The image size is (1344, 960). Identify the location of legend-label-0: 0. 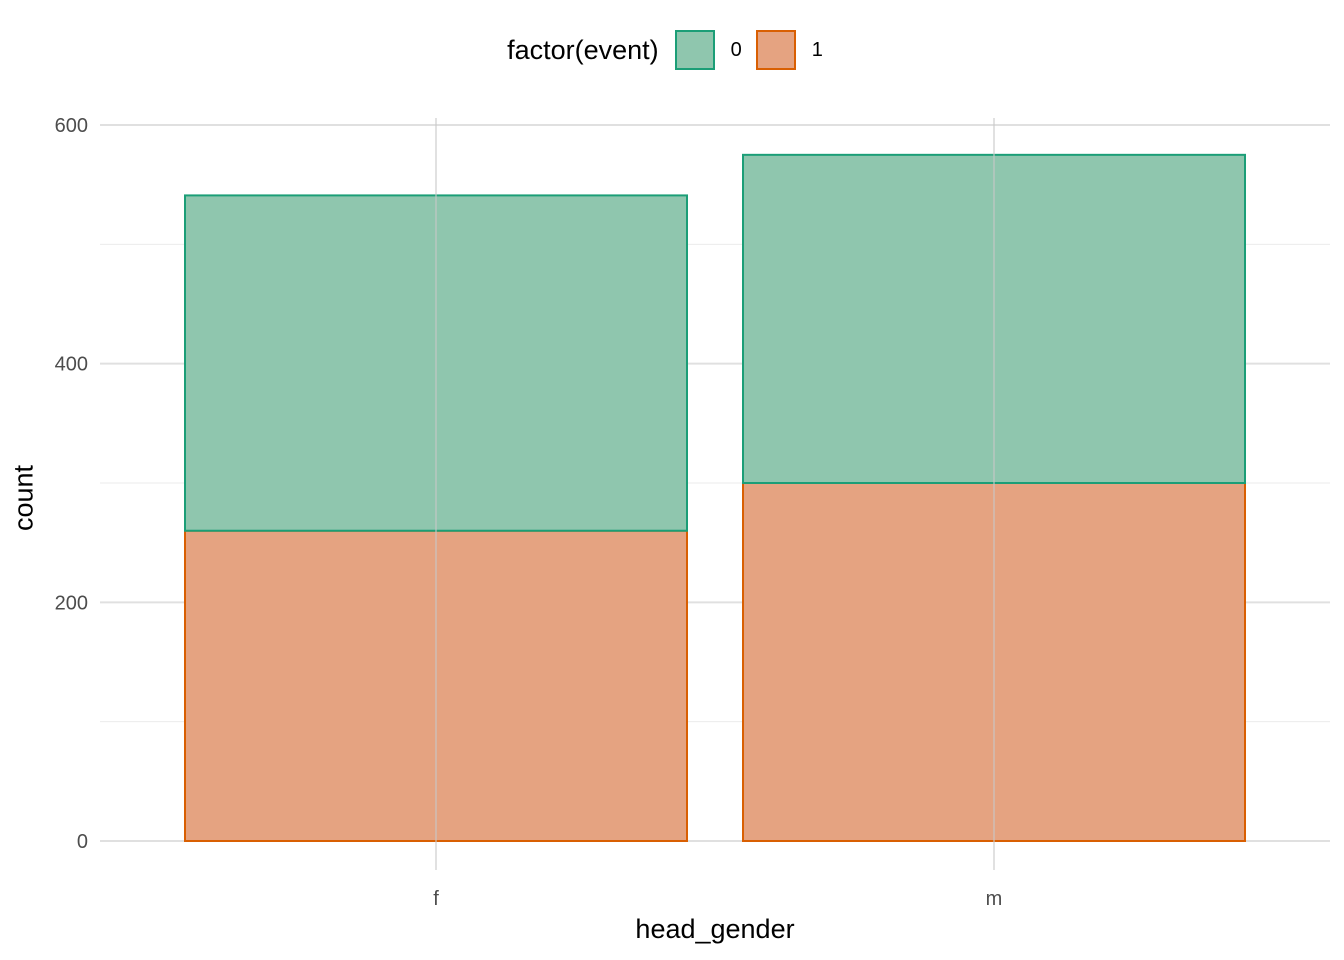
(736, 49).